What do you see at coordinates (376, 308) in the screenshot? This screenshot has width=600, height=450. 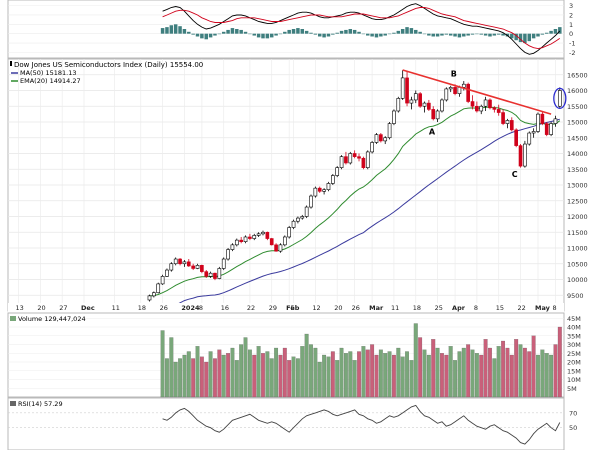 I see `x-axis-label: Mar` at bounding box center [376, 308].